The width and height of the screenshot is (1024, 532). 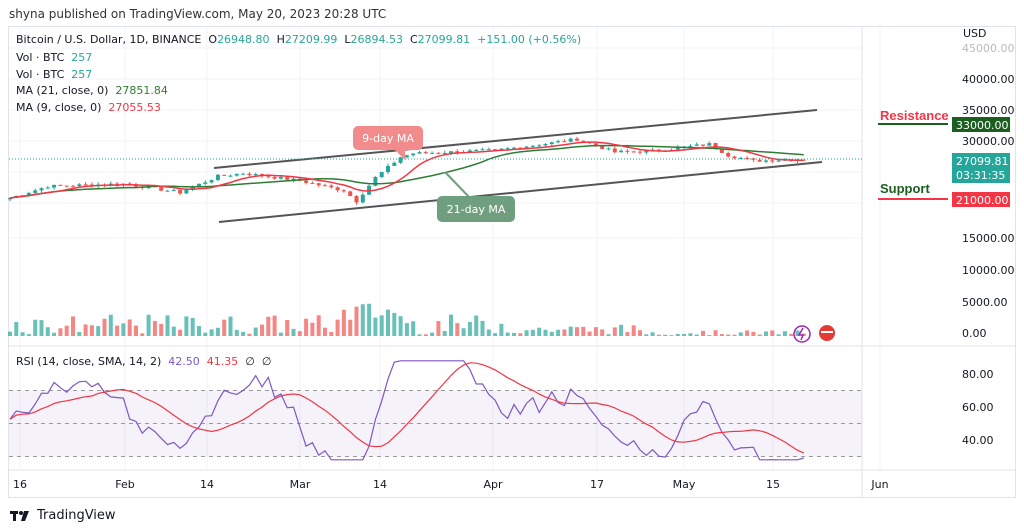 What do you see at coordinates (243, 39) in the screenshot?
I see `open-value: 26948.80` at bounding box center [243, 39].